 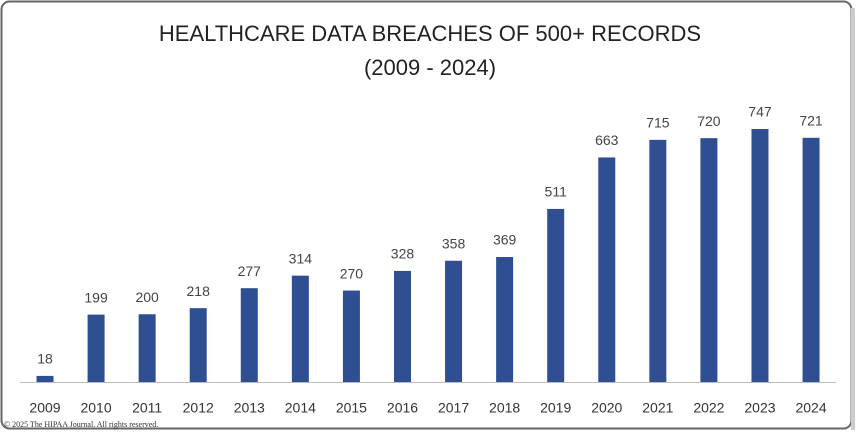 What do you see at coordinates (505, 240) in the screenshot?
I see `value-label: 369` at bounding box center [505, 240].